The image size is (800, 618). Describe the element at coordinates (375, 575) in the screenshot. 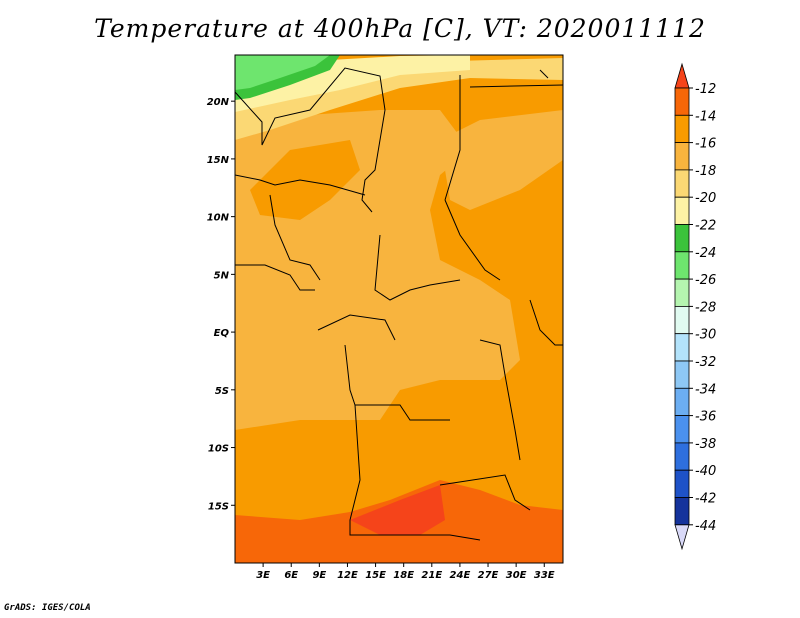

I see `lon-tick-label: 15E` at that location.